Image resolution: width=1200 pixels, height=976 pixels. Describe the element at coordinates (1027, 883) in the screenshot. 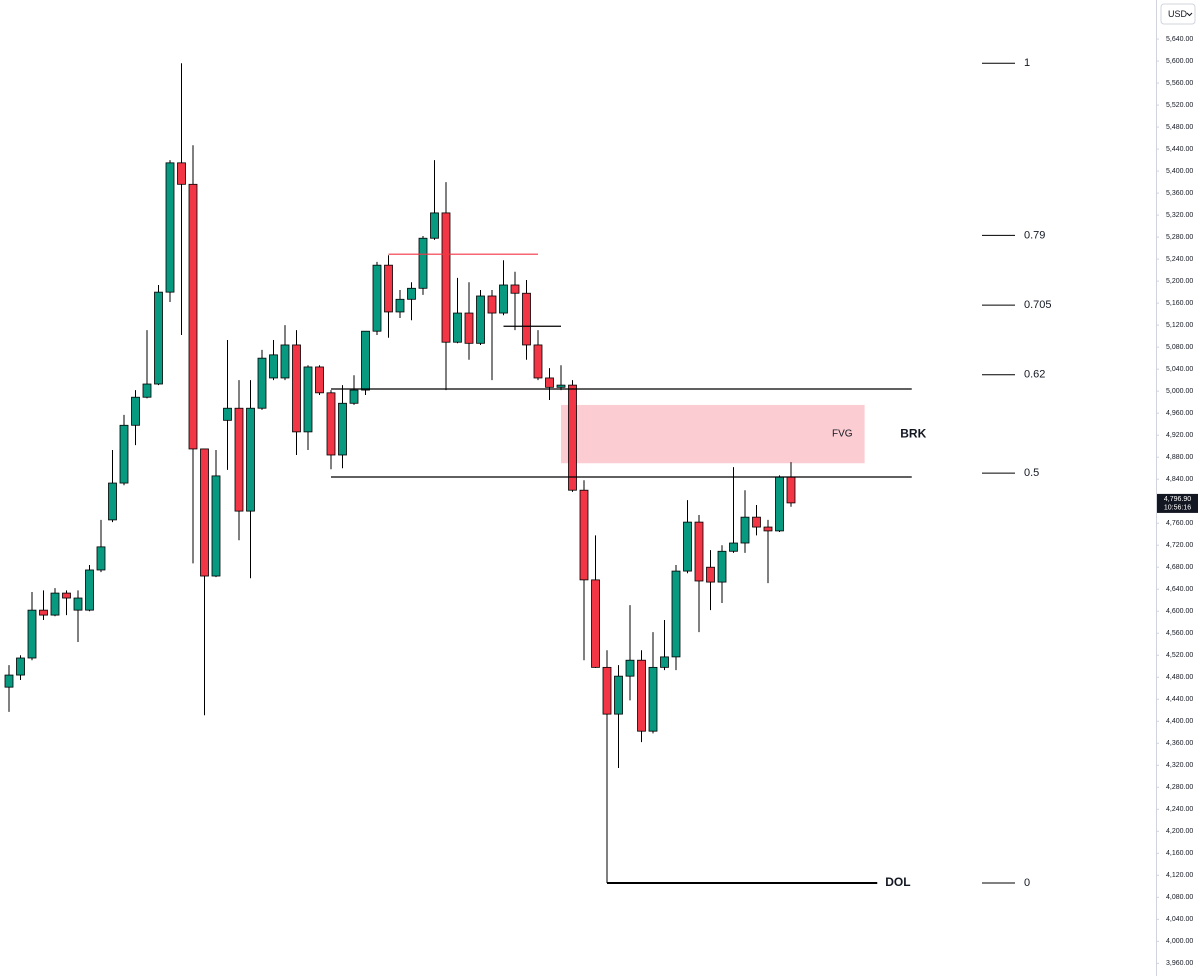

I see `fib-label: 0` at that location.